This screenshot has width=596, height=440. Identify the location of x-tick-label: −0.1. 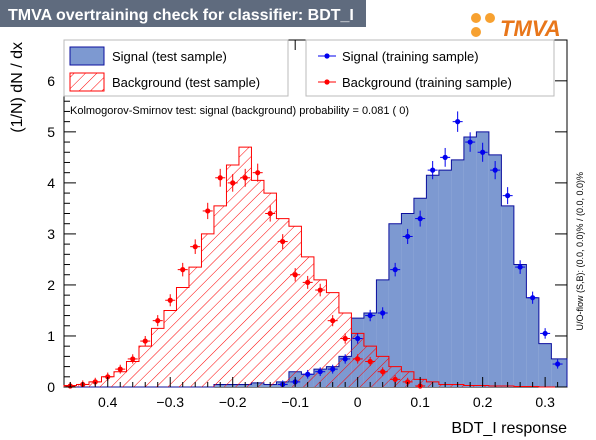
(295, 402).